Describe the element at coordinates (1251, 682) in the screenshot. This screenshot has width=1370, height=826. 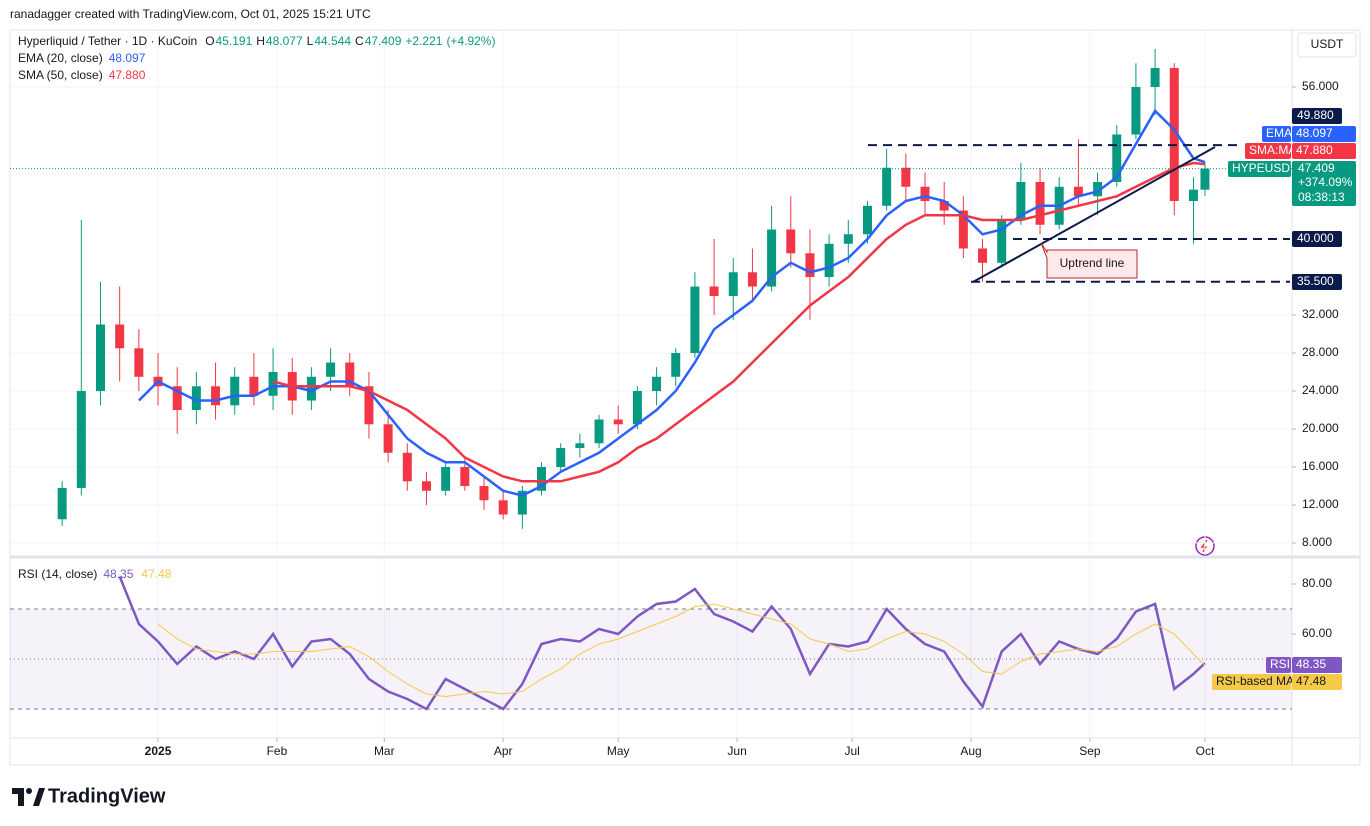
I see `rsi-ma-name-box` at that location.